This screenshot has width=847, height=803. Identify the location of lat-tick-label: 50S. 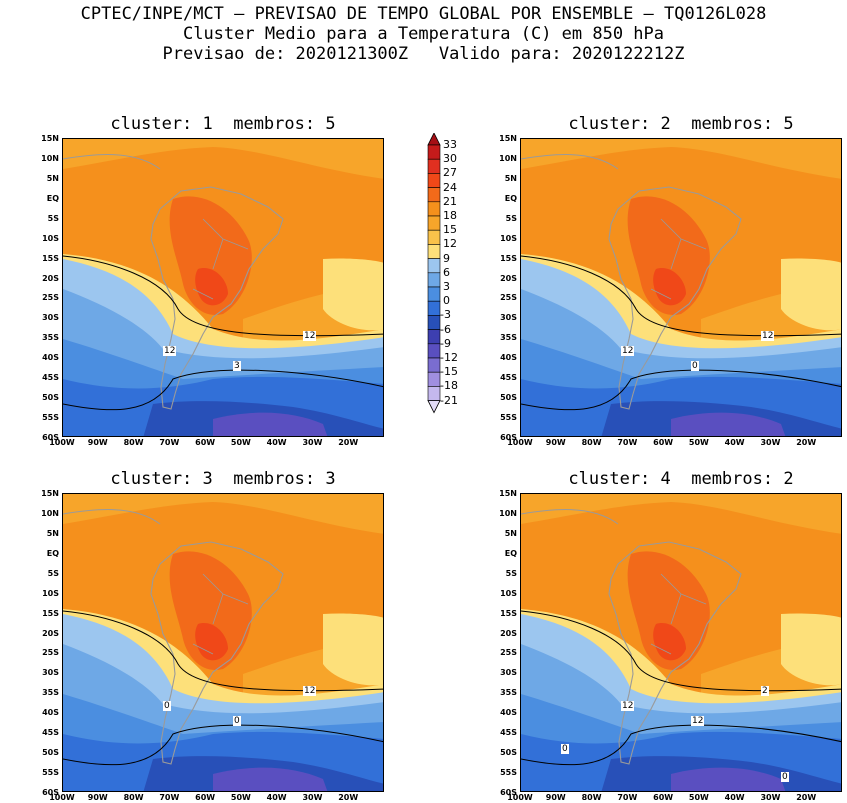
(508, 398).